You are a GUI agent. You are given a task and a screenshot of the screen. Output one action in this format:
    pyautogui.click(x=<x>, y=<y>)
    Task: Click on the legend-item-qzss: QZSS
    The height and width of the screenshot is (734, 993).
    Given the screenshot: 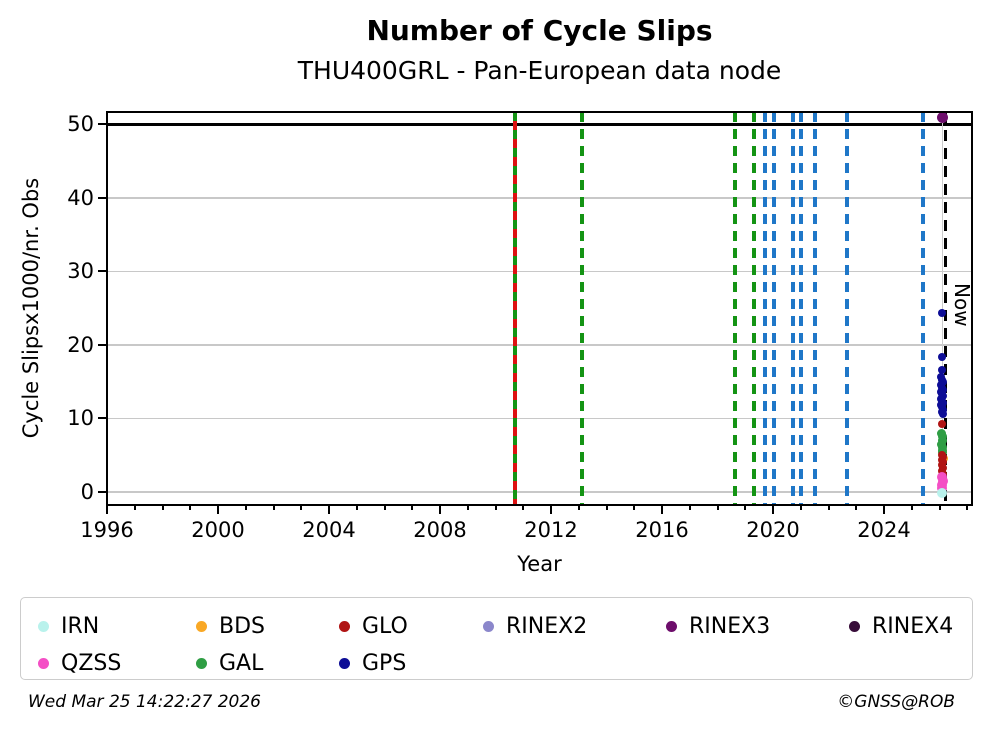 What is the action you would take?
    pyautogui.click(x=79, y=663)
    